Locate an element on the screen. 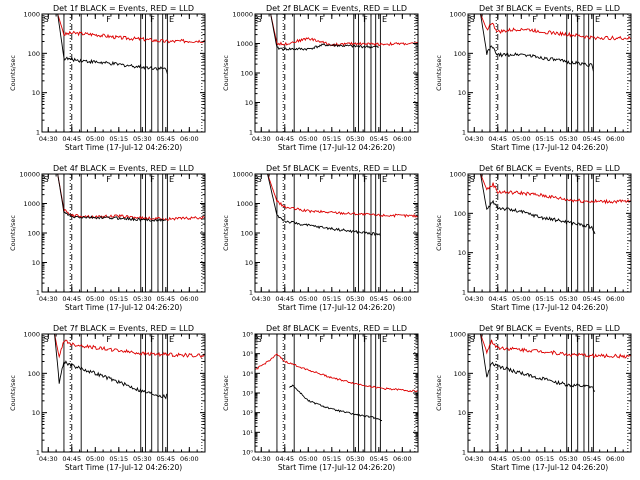 This screenshot has height=480, width=640. y-tick-label: 10² is located at coordinates (247, 413).